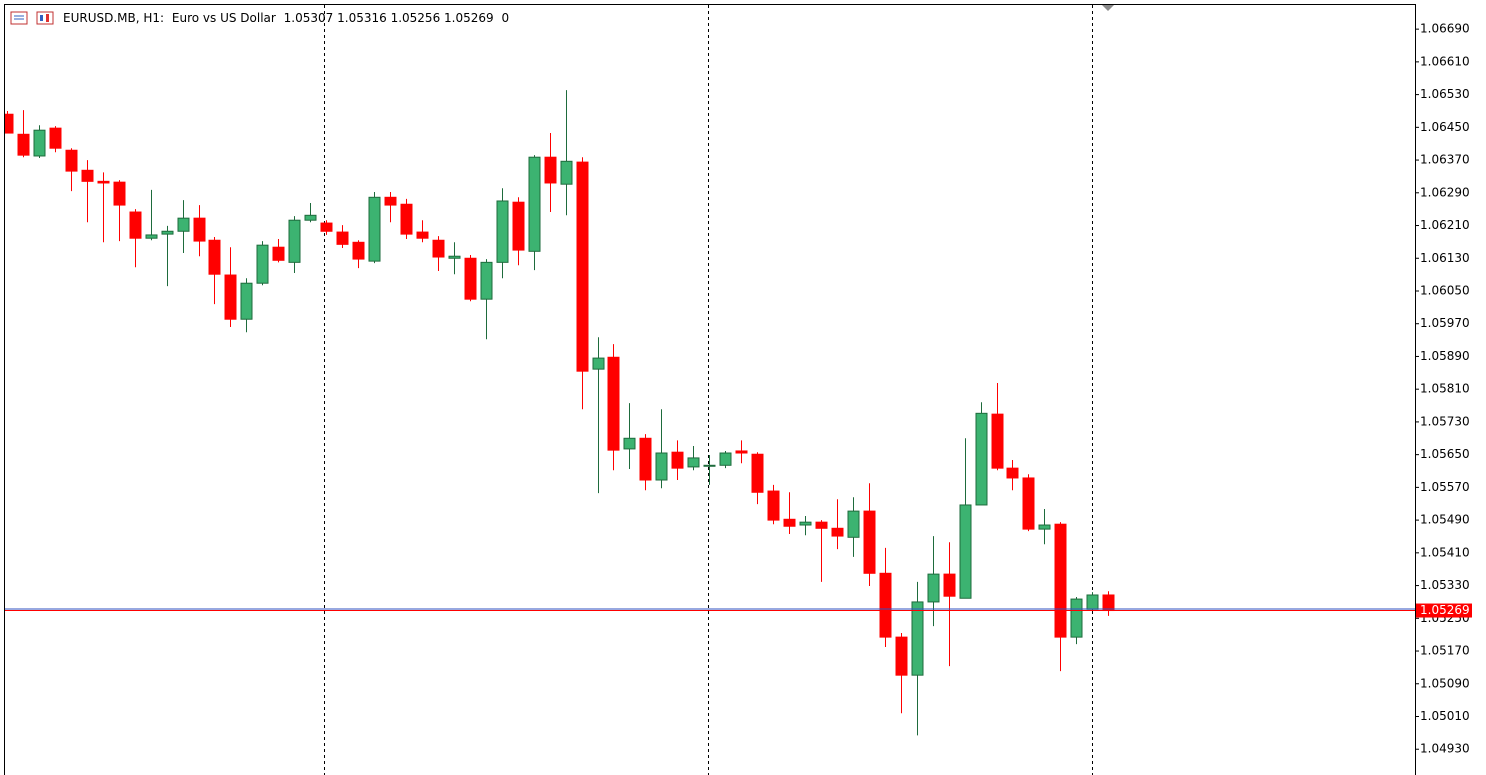 The image size is (1486, 775). Describe the element at coordinates (1445, 585) in the screenshot. I see `y-tick-label: 1.05330` at that location.